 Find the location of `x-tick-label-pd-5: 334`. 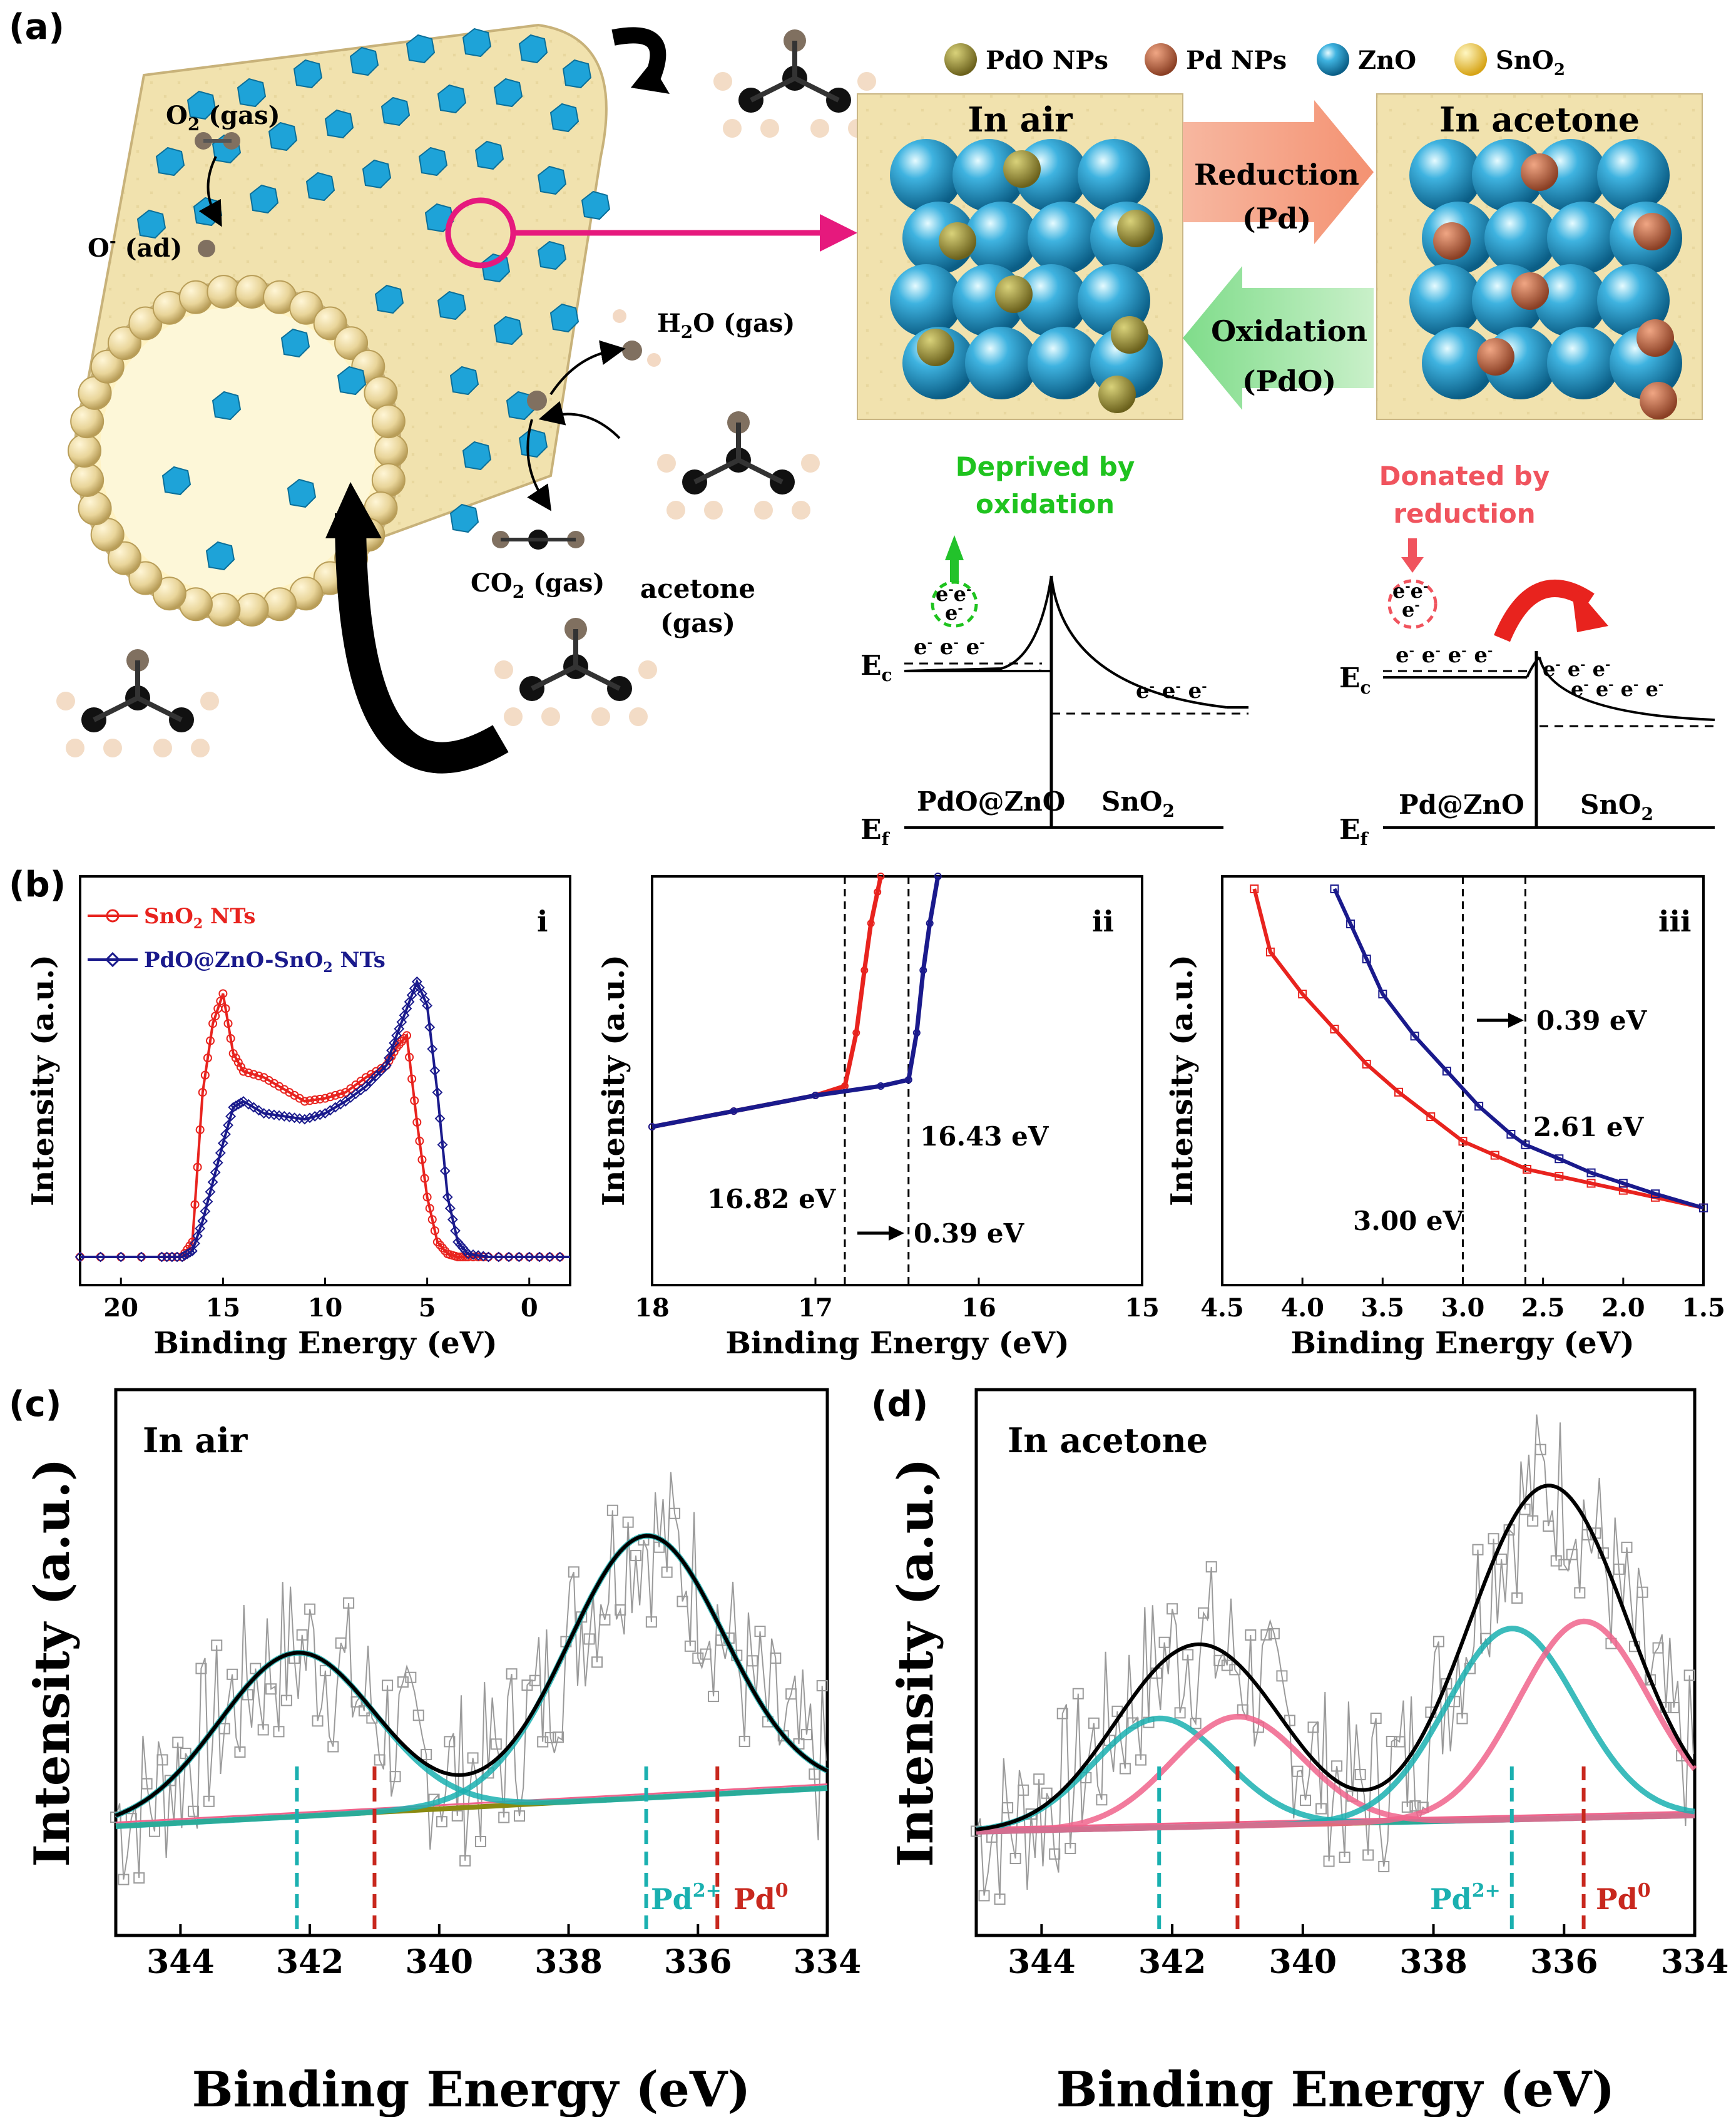

x-tick-label-pd-5: 334 is located at coordinates (1695, 1962).